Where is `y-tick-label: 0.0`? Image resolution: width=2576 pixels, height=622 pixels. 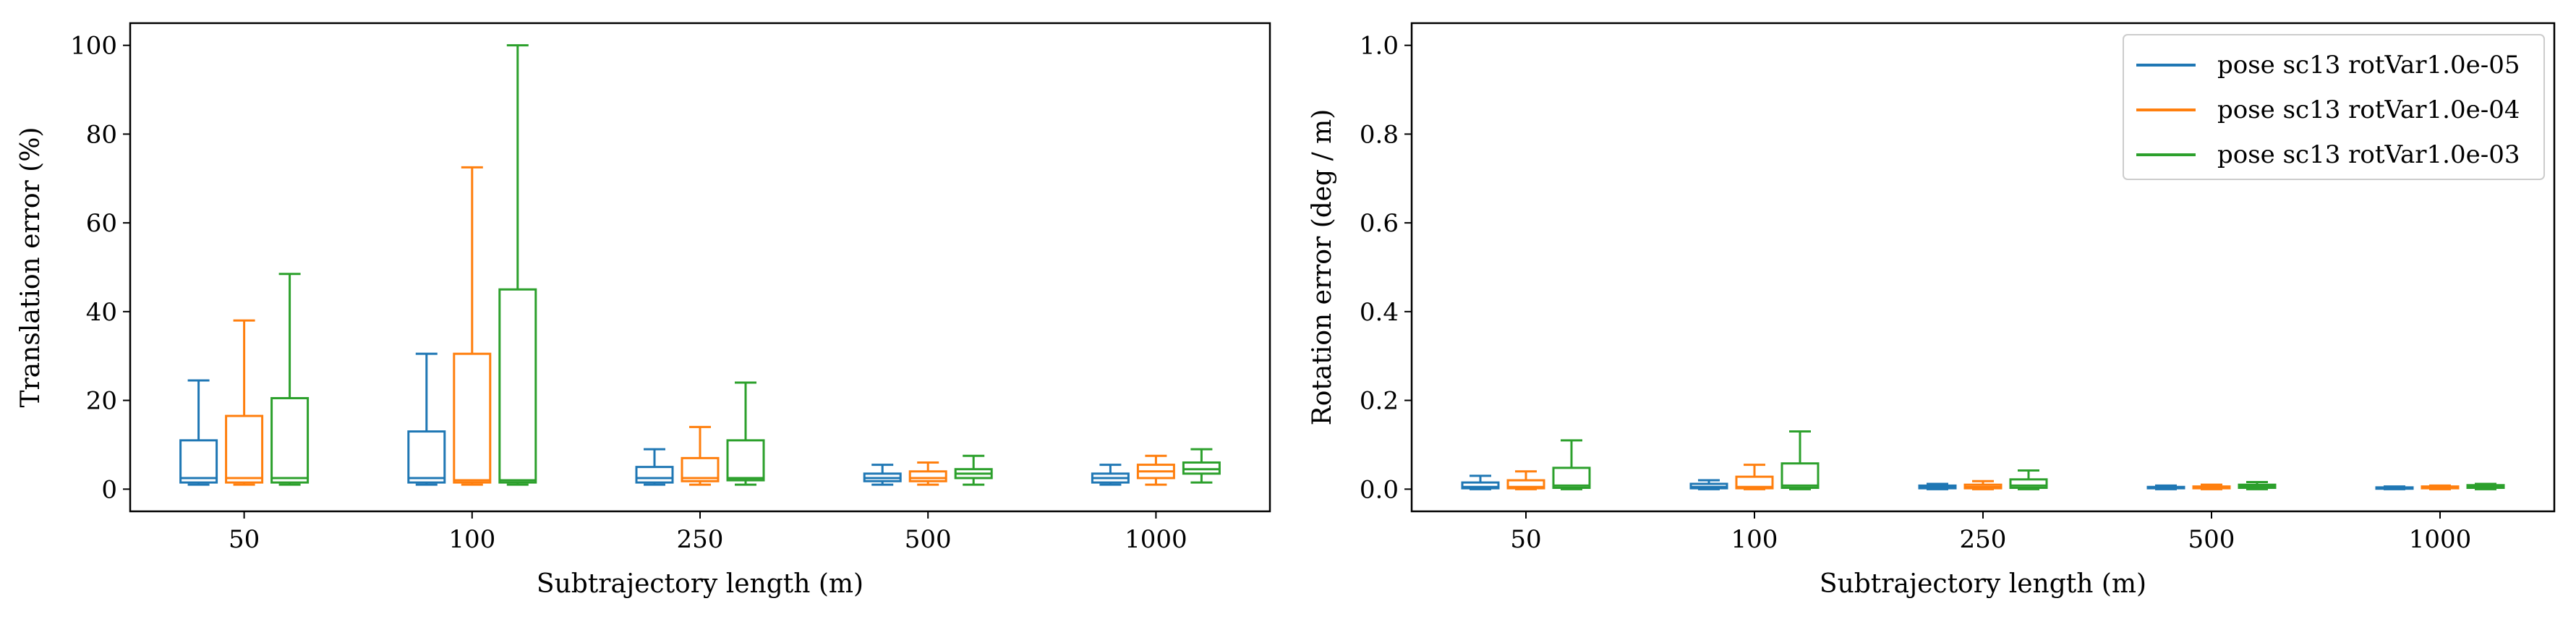 y-tick-label: 0.0 is located at coordinates (1379, 489).